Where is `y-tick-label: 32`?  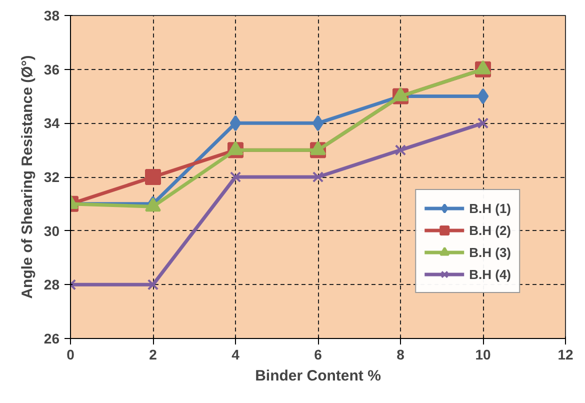
y-tick-label: 32 is located at coordinates (52, 177).